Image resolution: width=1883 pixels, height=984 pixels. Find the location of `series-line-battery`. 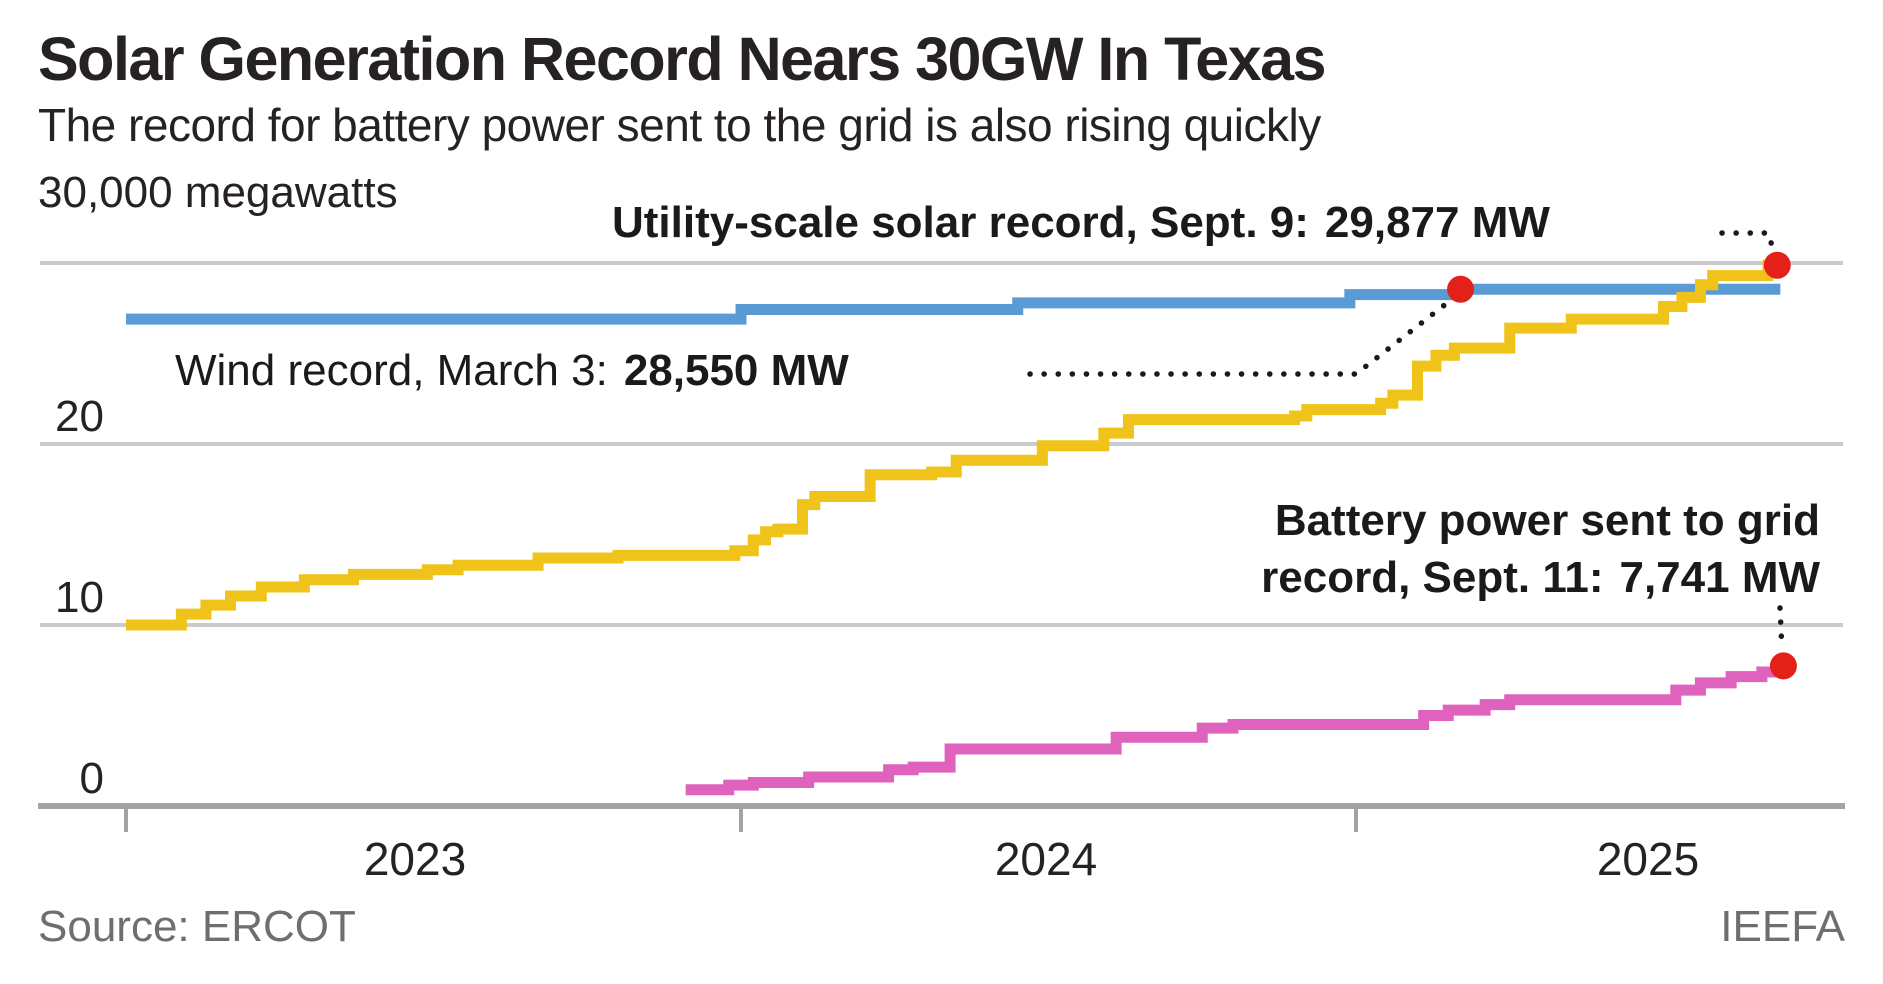

series-line-battery is located at coordinates (1237, 728).